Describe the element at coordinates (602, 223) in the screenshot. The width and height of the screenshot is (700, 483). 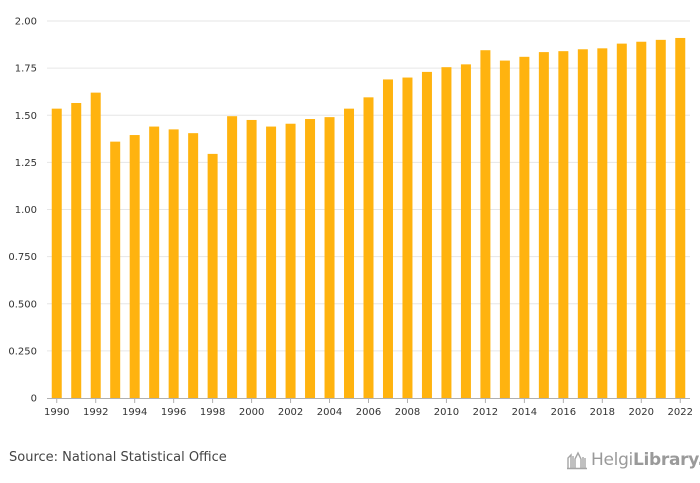
I see `bar-2018` at that location.